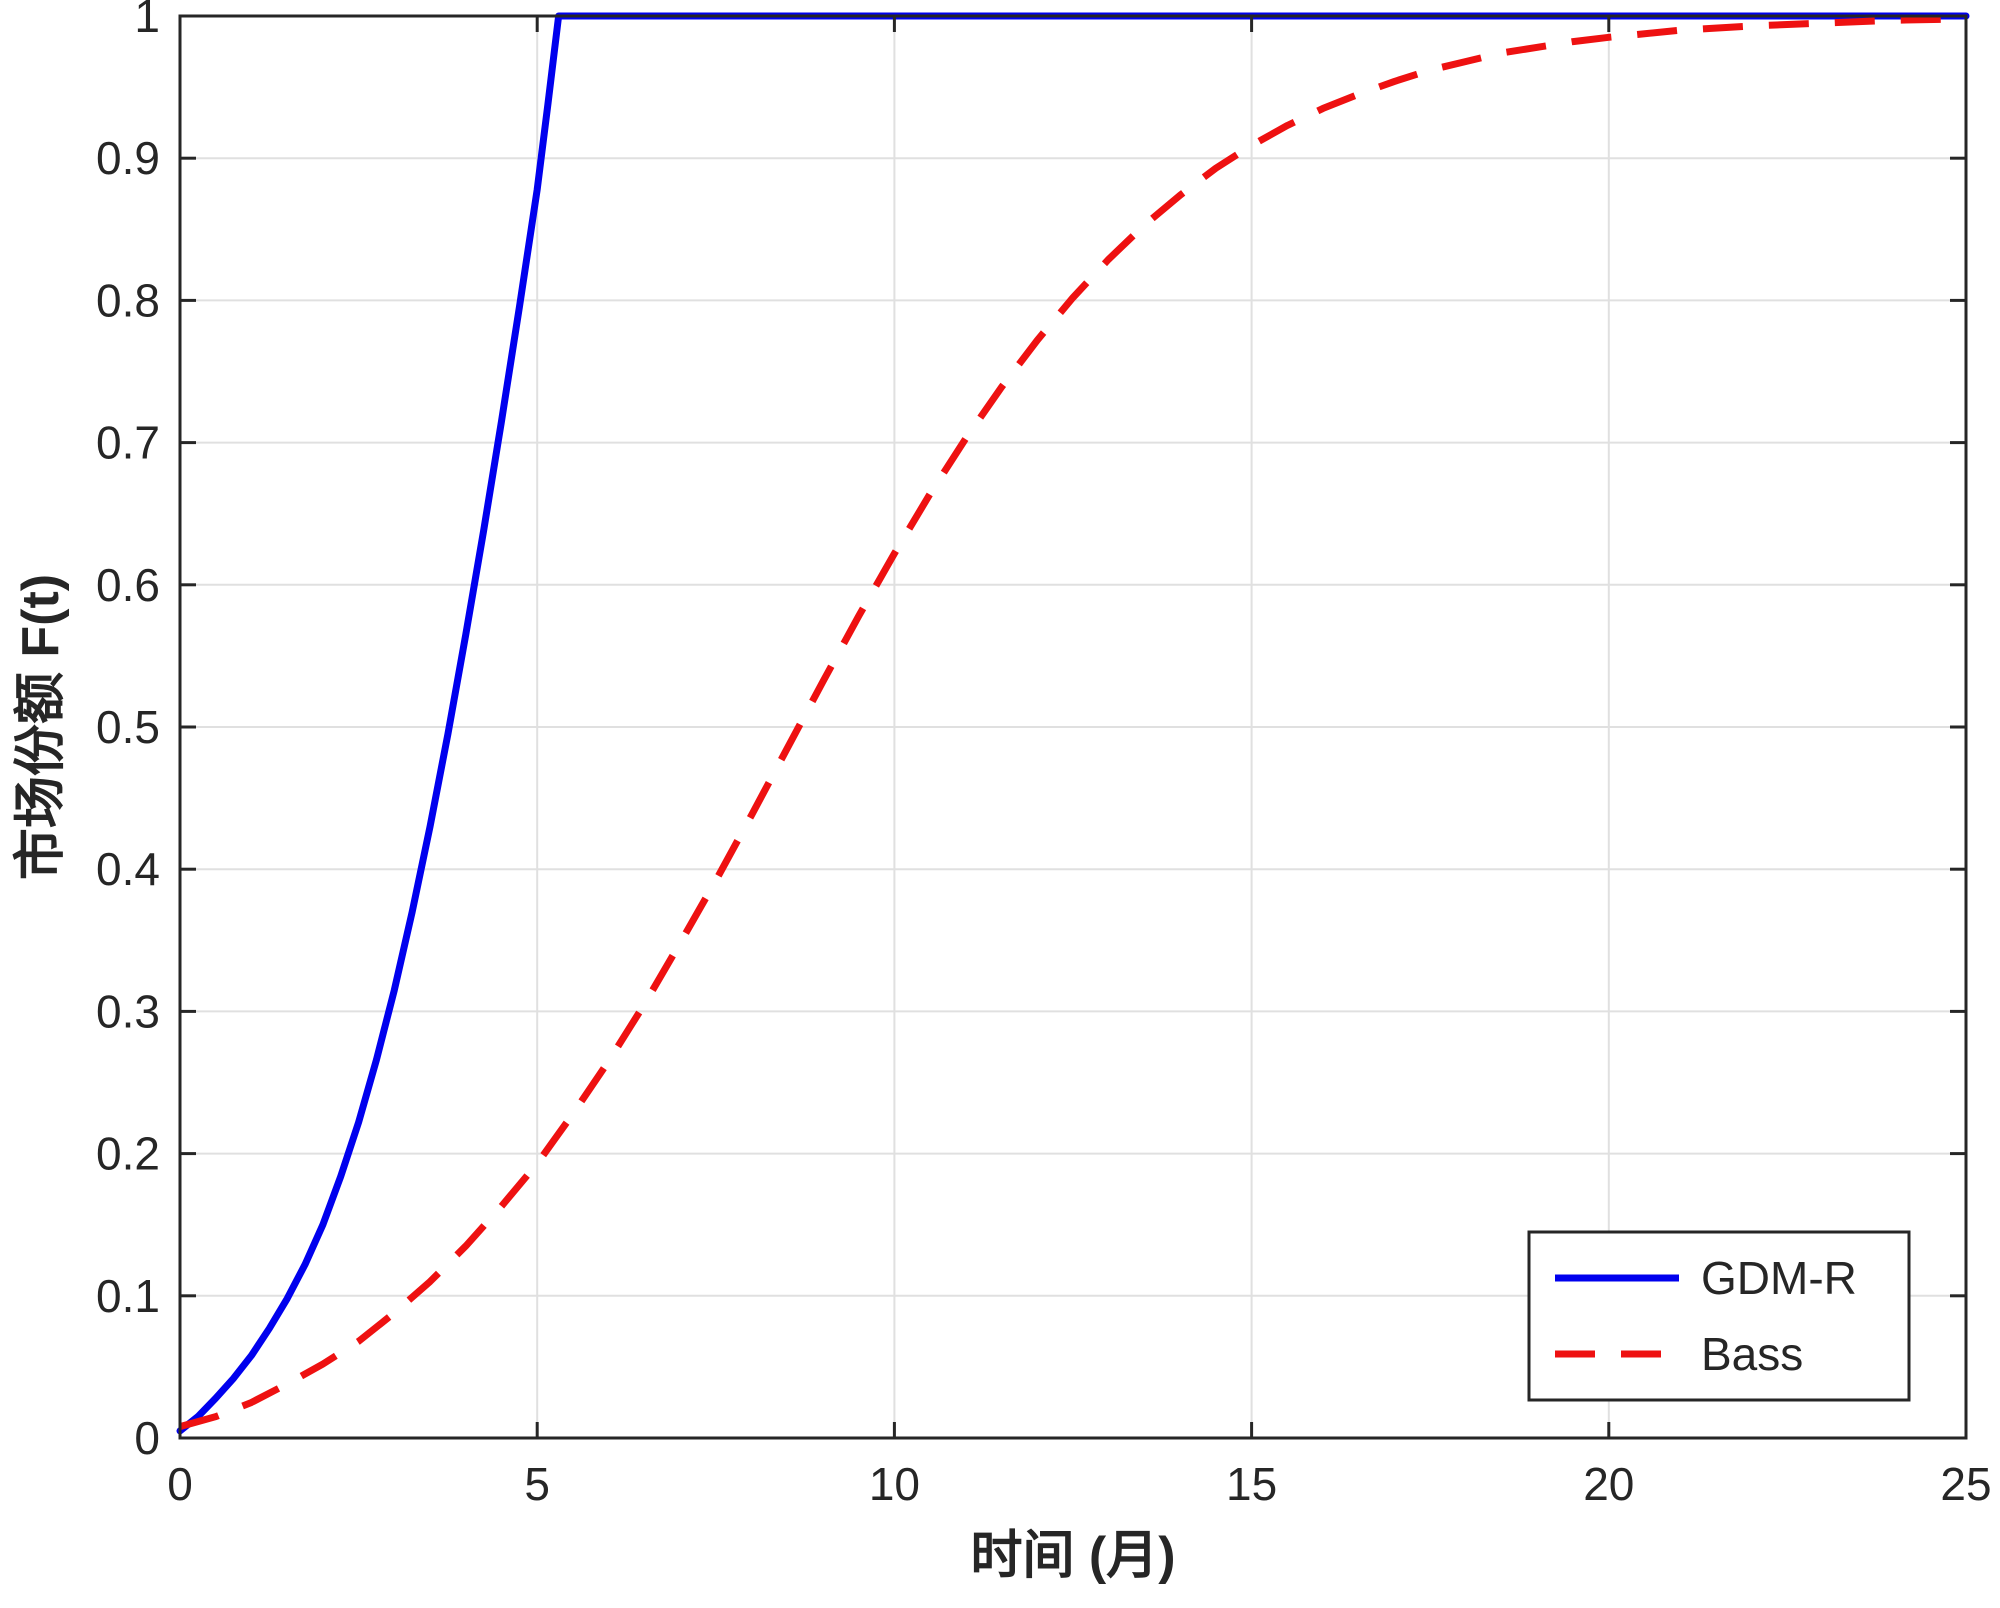 The height and width of the screenshot is (1608, 2000). Describe the element at coordinates (128, 443) in the screenshot. I see `y-tick-label-0.7: 0.7` at that location.